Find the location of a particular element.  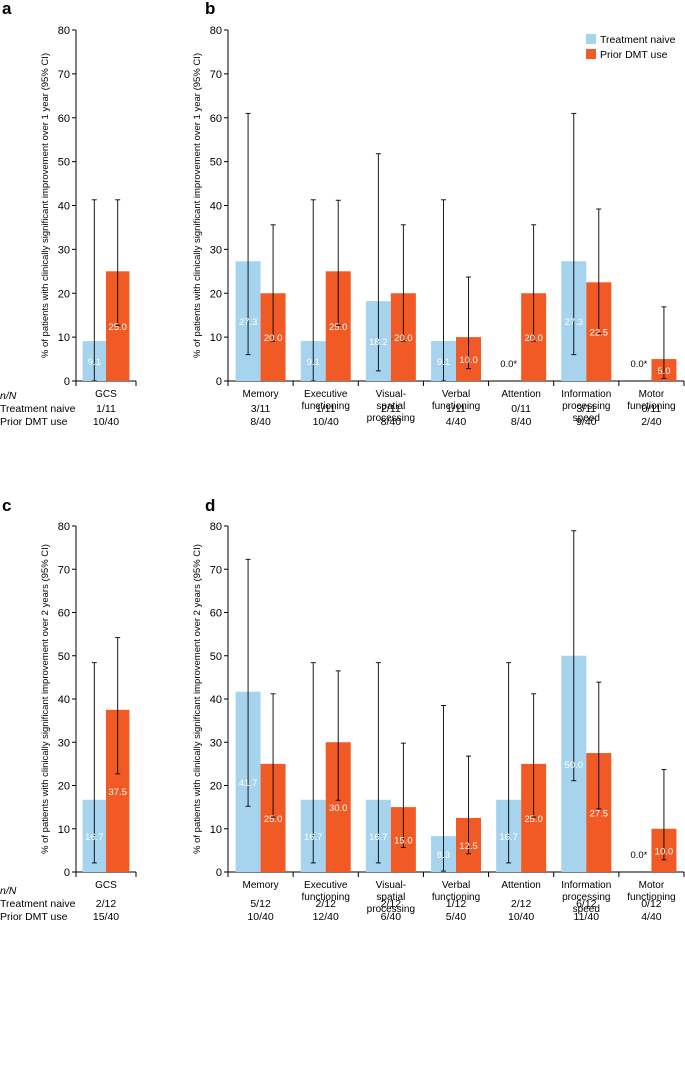

data-label: 27.3 is located at coordinates (574, 322).